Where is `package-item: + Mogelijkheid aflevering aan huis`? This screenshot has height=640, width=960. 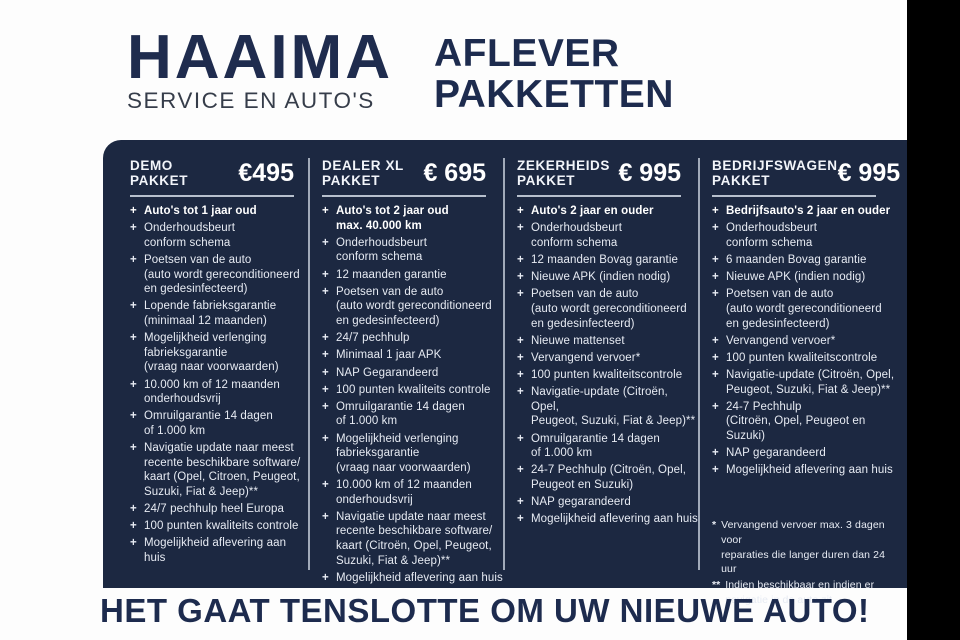 package-item: + Mogelijkheid aflevering aan huis is located at coordinates (804, 470).